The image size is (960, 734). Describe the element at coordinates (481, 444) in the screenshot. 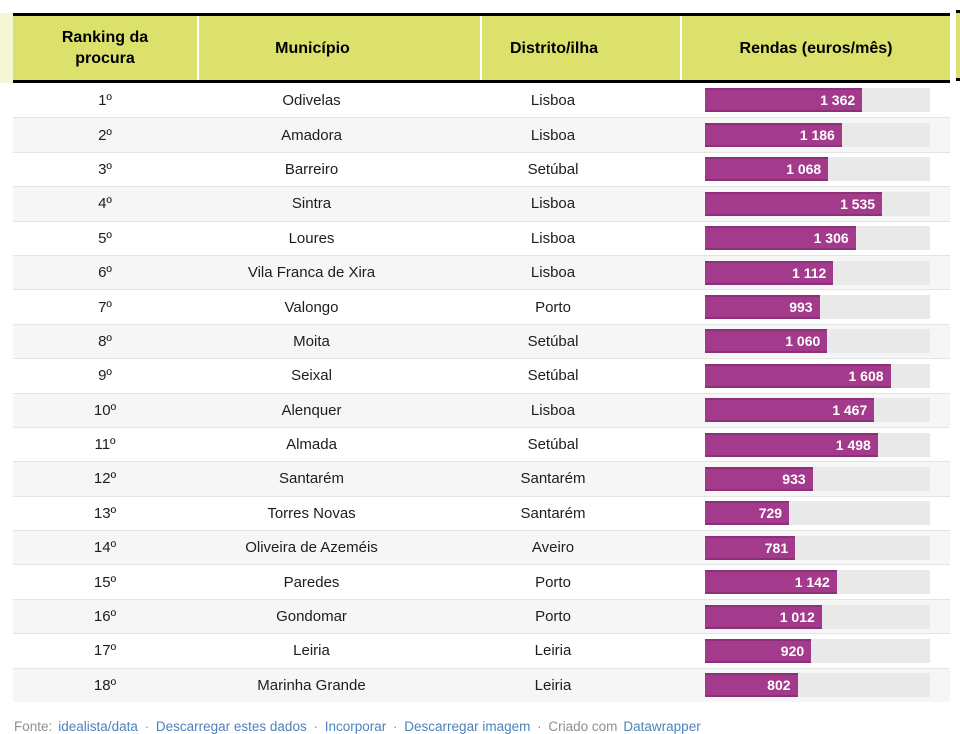

I see `table-row: 11º Almada Setúbal 1 498` at that location.